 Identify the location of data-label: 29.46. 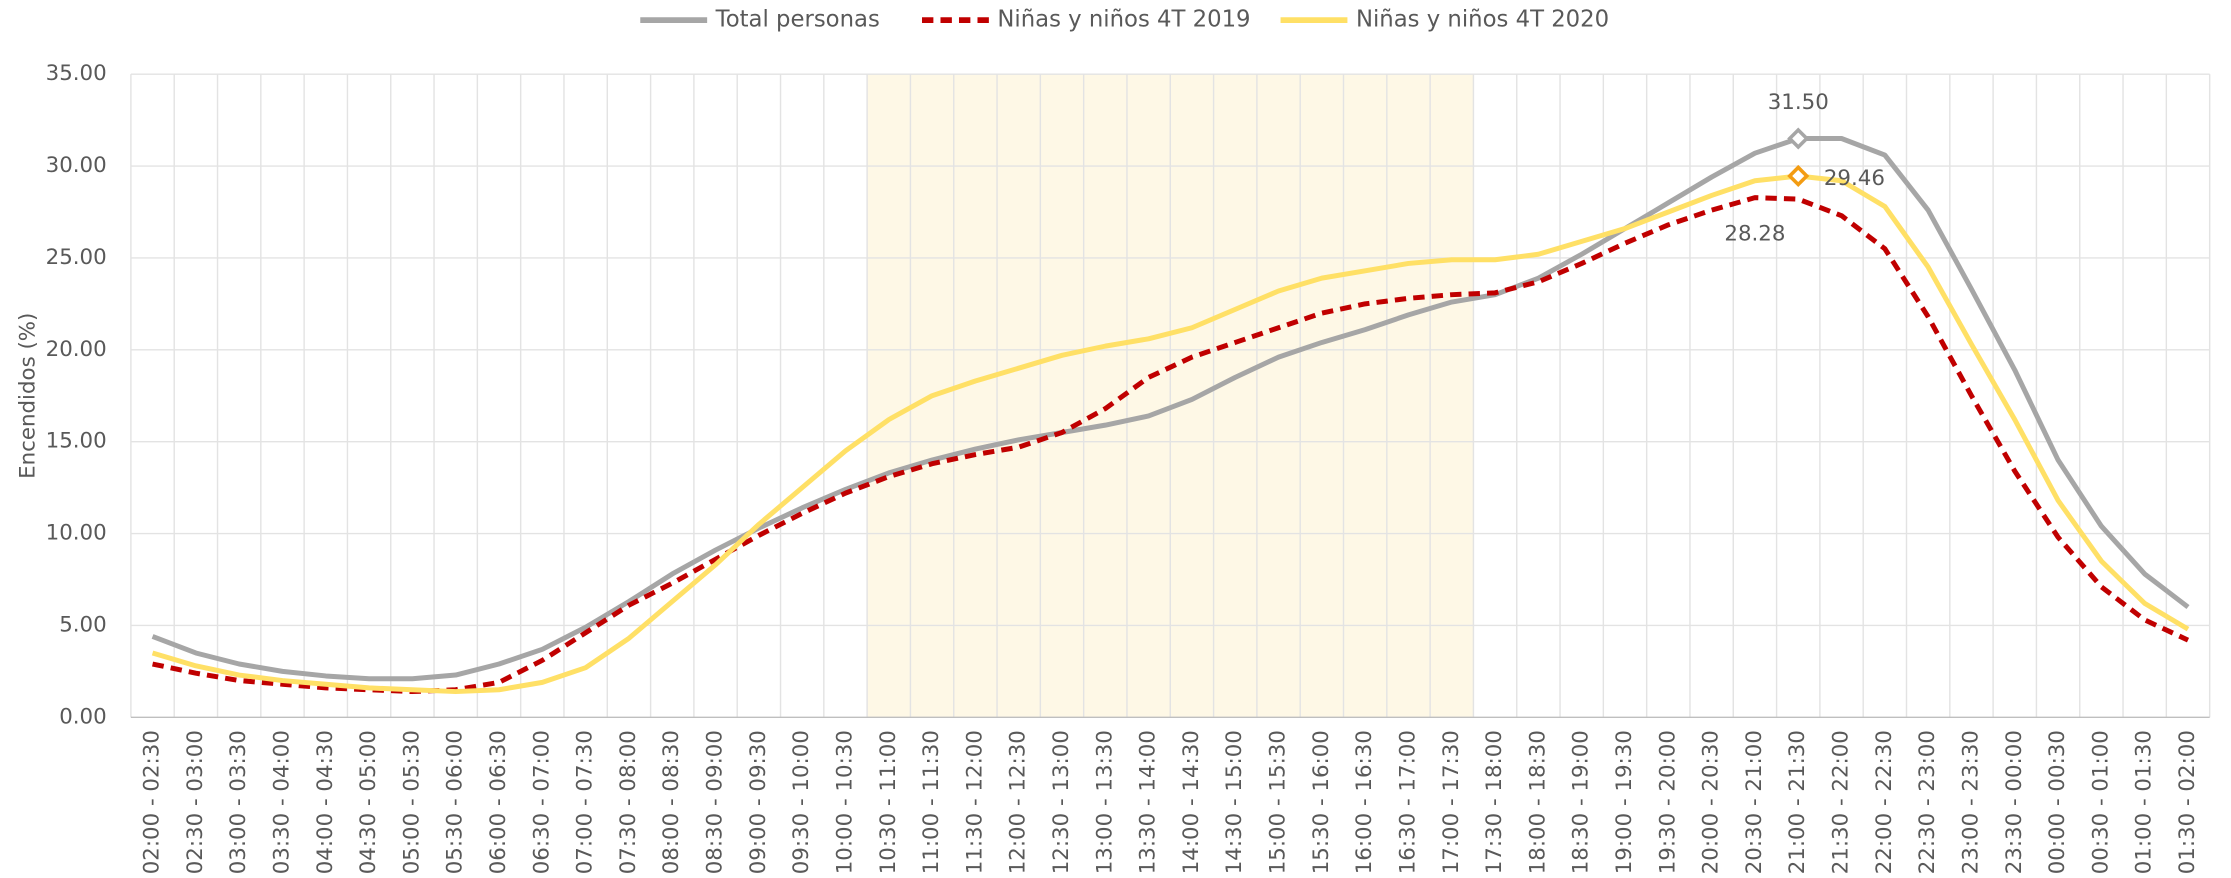
(1854, 178).